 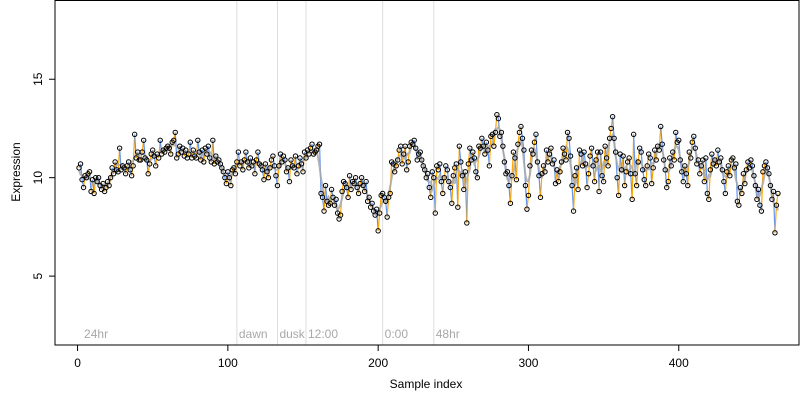 I want to click on x-tick-label: 400, so click(x=679, y=363).